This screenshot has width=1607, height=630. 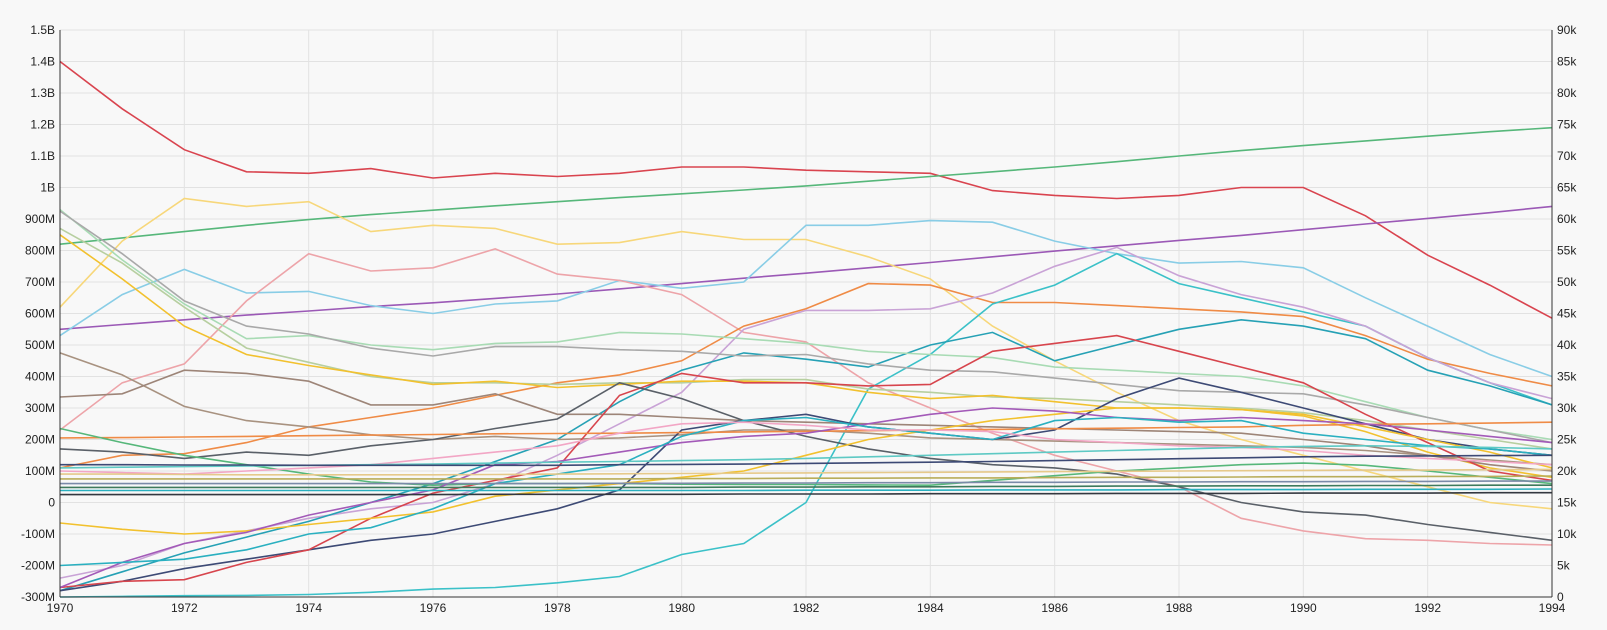 What do you see at coordinates (1054, 608) in the screenshot?
I see `x-tick-label: 1986` at bounding box center [1054, 608].